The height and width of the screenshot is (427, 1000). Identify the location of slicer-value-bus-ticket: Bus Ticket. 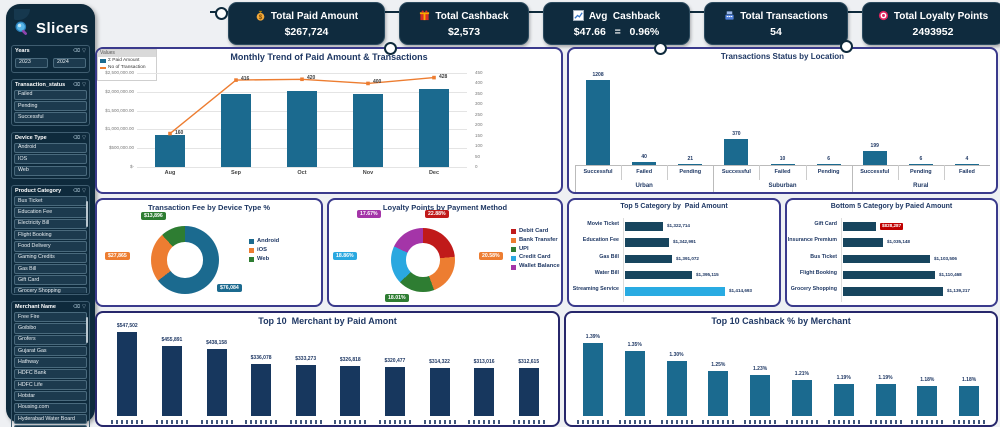
(50, 201).